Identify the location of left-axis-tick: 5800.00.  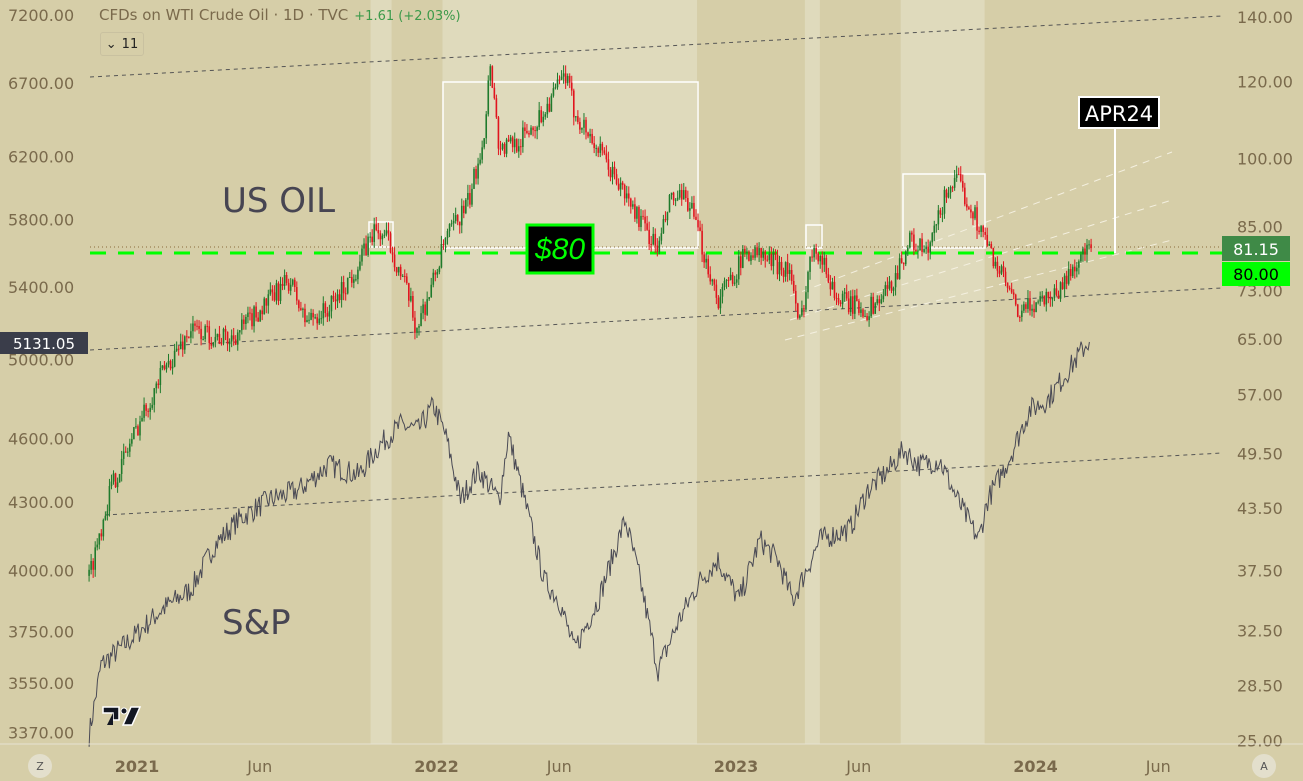
(41, 219).